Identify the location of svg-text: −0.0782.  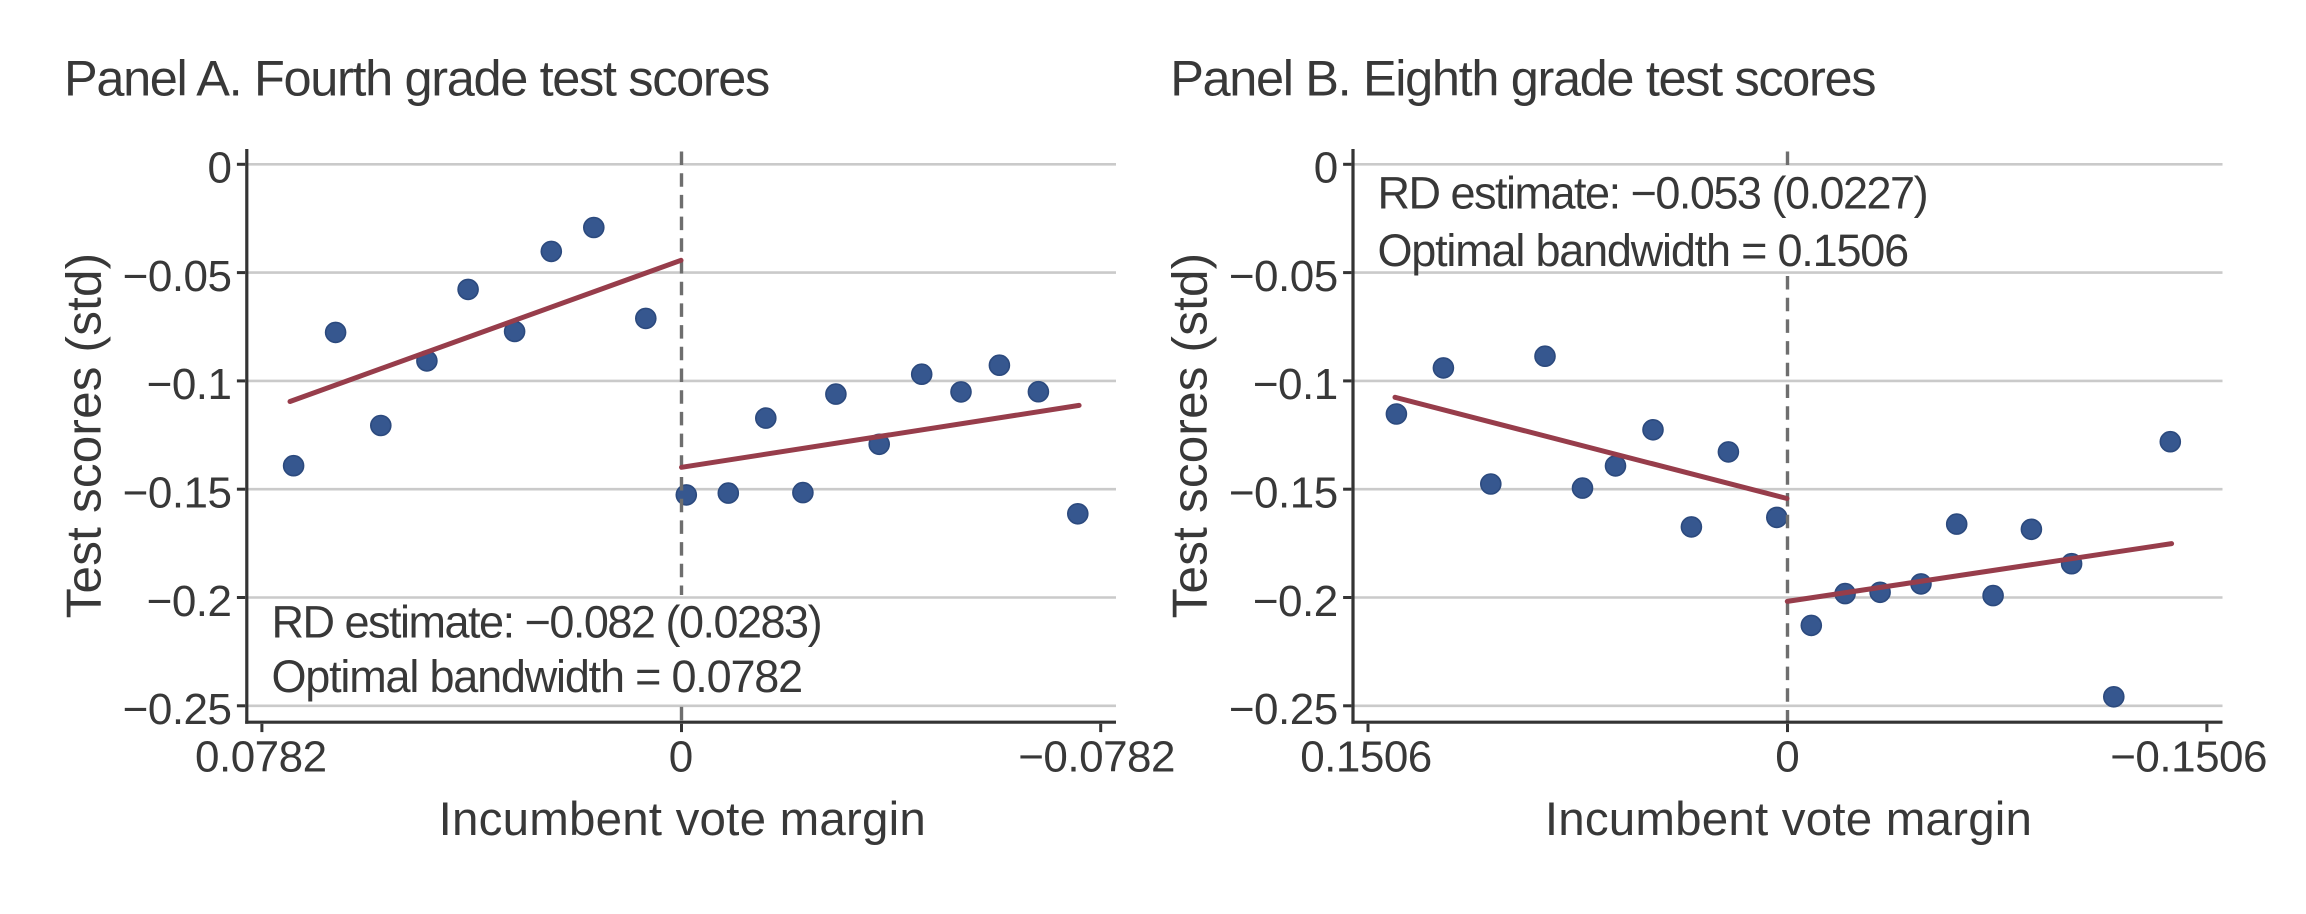
(1096, 757).